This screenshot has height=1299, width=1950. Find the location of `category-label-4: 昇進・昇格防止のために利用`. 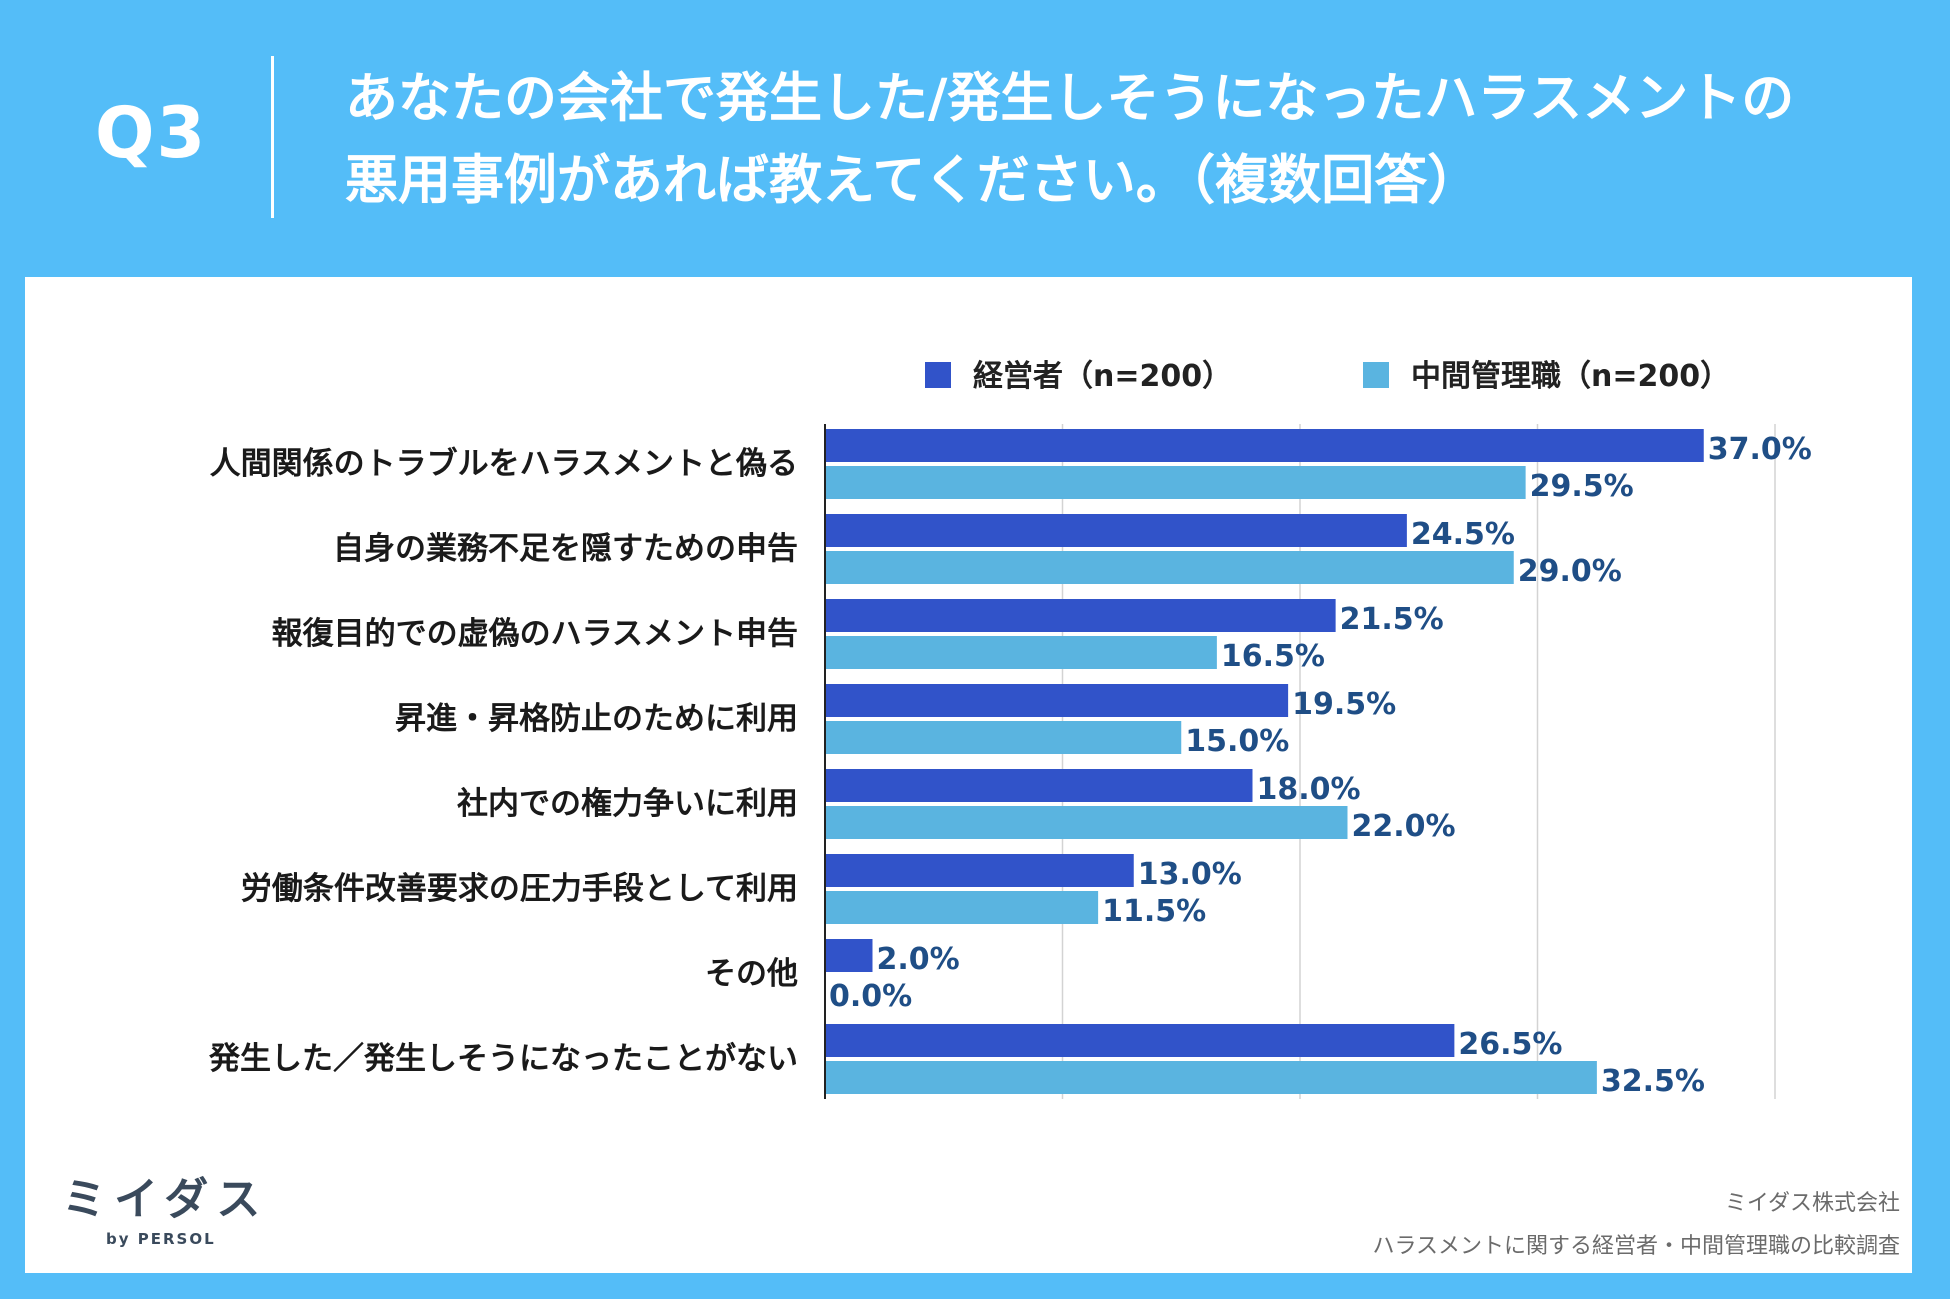

category-label-4: 昇進・昇格防止のために利用 is located at coordinates (596, 719).